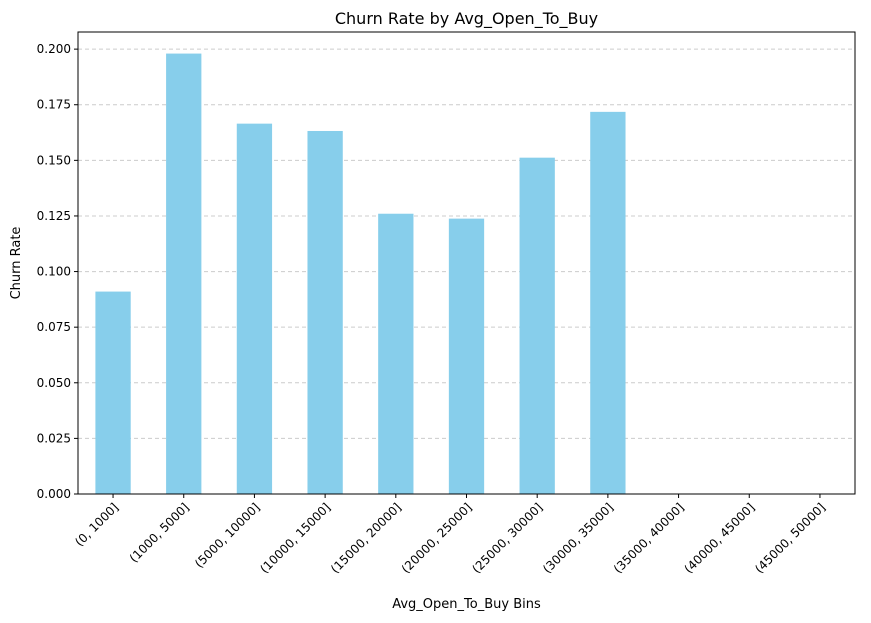 The width and height of the screenshot is (871, 623). Describe the element at coordinates (507, 538) in the screenshot. I see `x-tick-label: (25000, 30000]` at that location.